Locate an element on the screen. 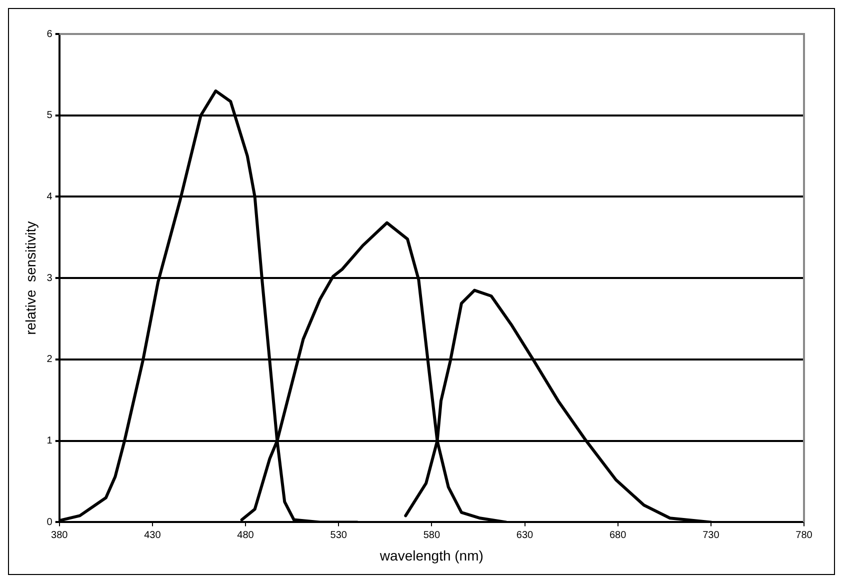 The image size is (843, 582). x-axis-title: wavelength (nm) is located at coordinates (431, 555).